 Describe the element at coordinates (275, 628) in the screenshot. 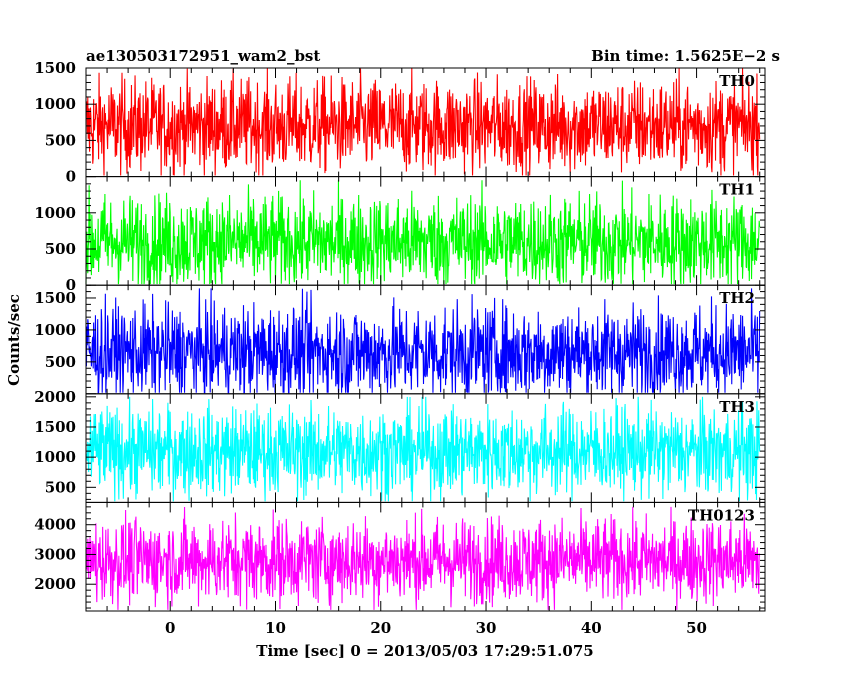

I see `x-tick-label: 10` at that location.